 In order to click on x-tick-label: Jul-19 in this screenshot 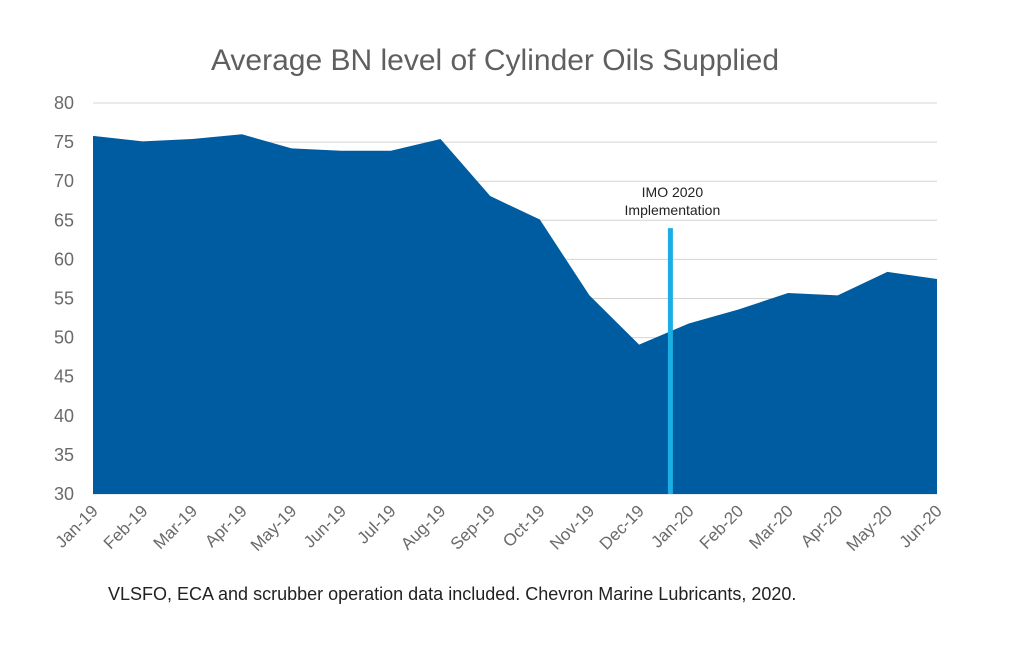, I will do `click(377, 524)`.